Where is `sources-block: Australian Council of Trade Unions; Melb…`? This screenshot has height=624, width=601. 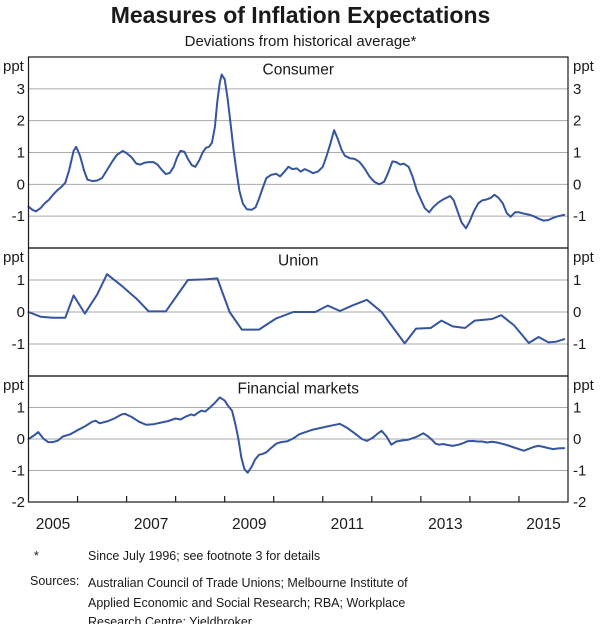 sources-block: Australian Council of Trade Unions; Melb… is located at coordinates (323, 599).